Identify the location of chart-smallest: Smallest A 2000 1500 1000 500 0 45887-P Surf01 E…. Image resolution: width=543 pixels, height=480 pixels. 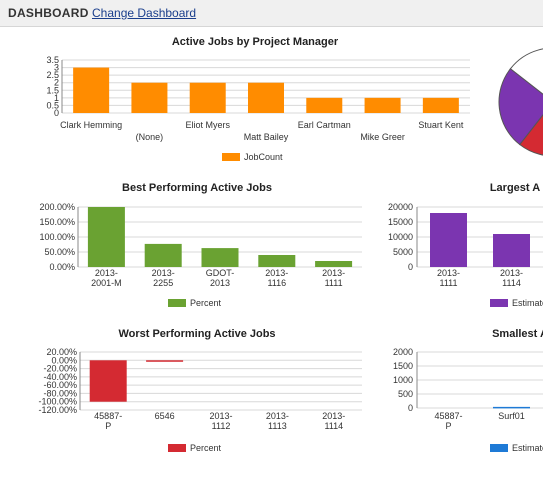
(468, 390).